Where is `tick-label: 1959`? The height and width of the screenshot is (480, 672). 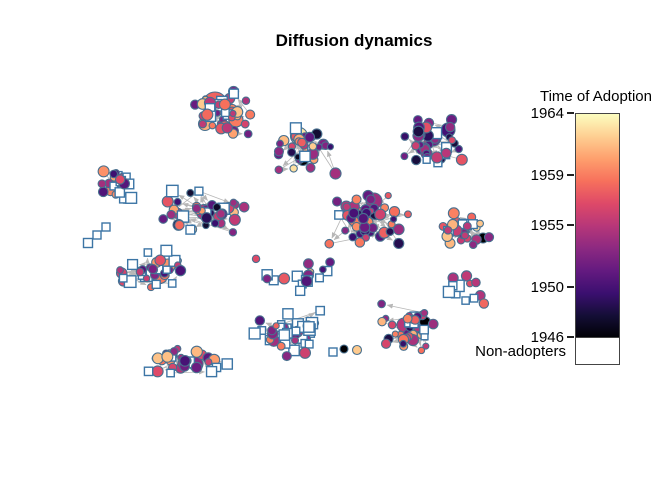
tick-label: 1959 is located at coordinates (547, 175).